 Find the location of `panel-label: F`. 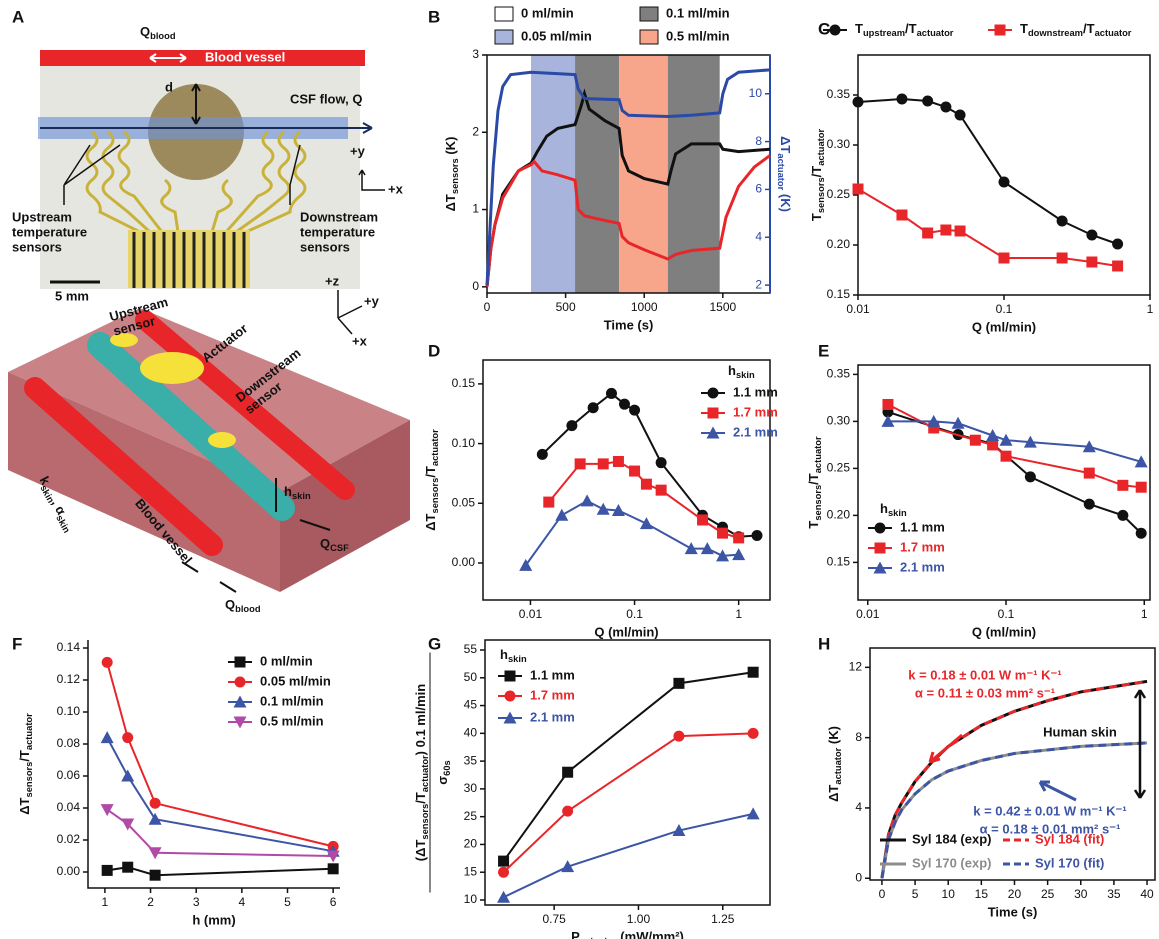

panel-label: F is located at coordinates (17, 643).